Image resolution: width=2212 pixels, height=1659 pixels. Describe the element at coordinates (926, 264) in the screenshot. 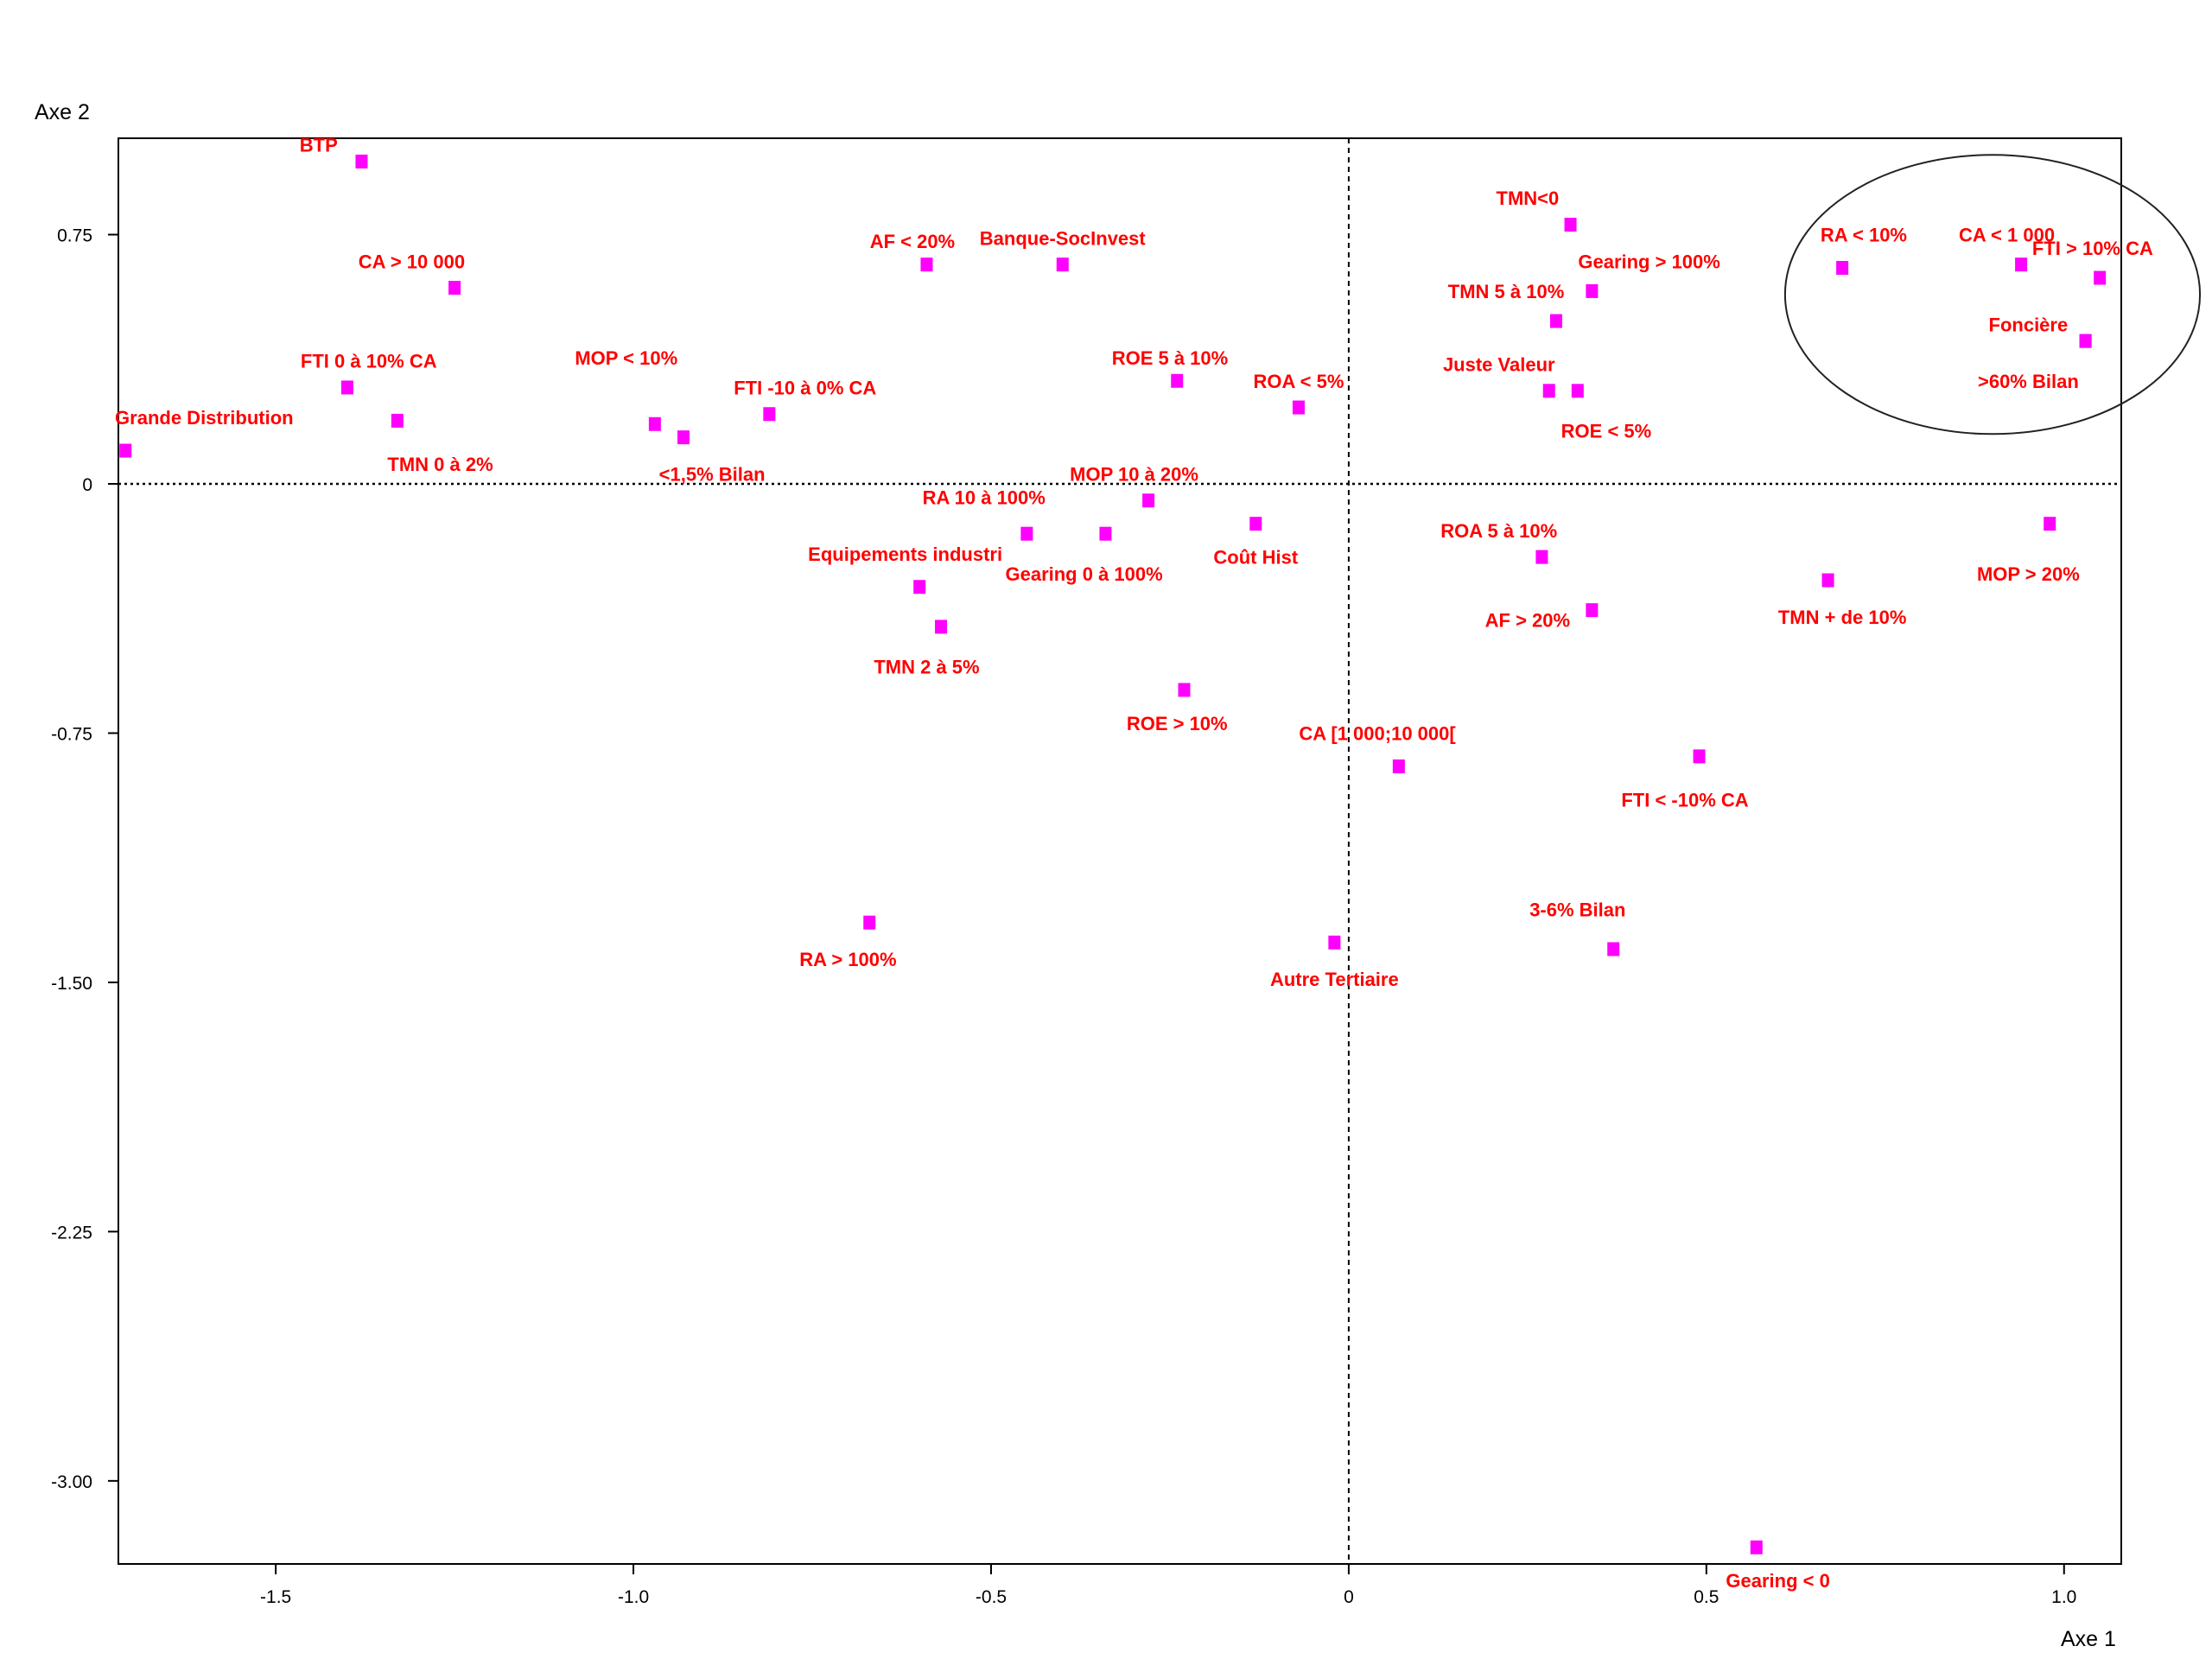

I see `point-8-marker` at that location.